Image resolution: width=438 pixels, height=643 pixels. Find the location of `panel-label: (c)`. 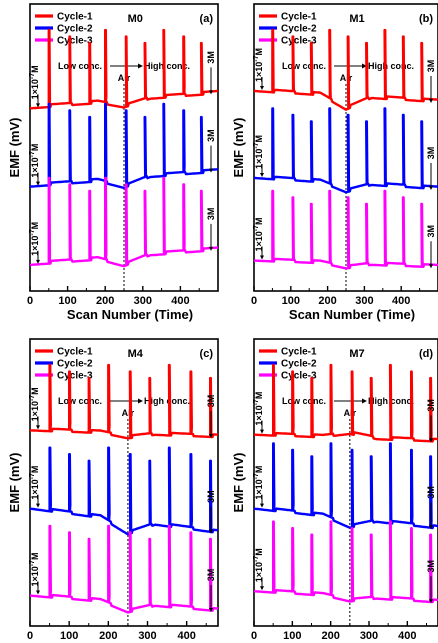

panel-label: (c) is located at coordinates (207, 354).